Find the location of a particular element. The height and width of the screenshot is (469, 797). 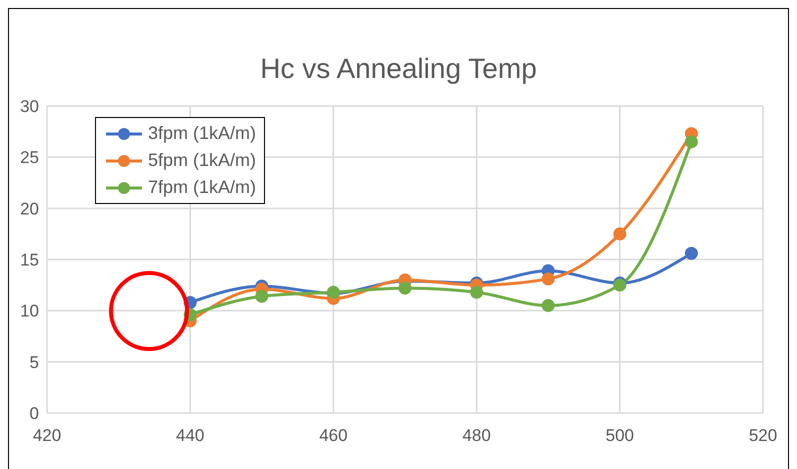

x-tick-label: 500 is located at coordinates (620, 436).